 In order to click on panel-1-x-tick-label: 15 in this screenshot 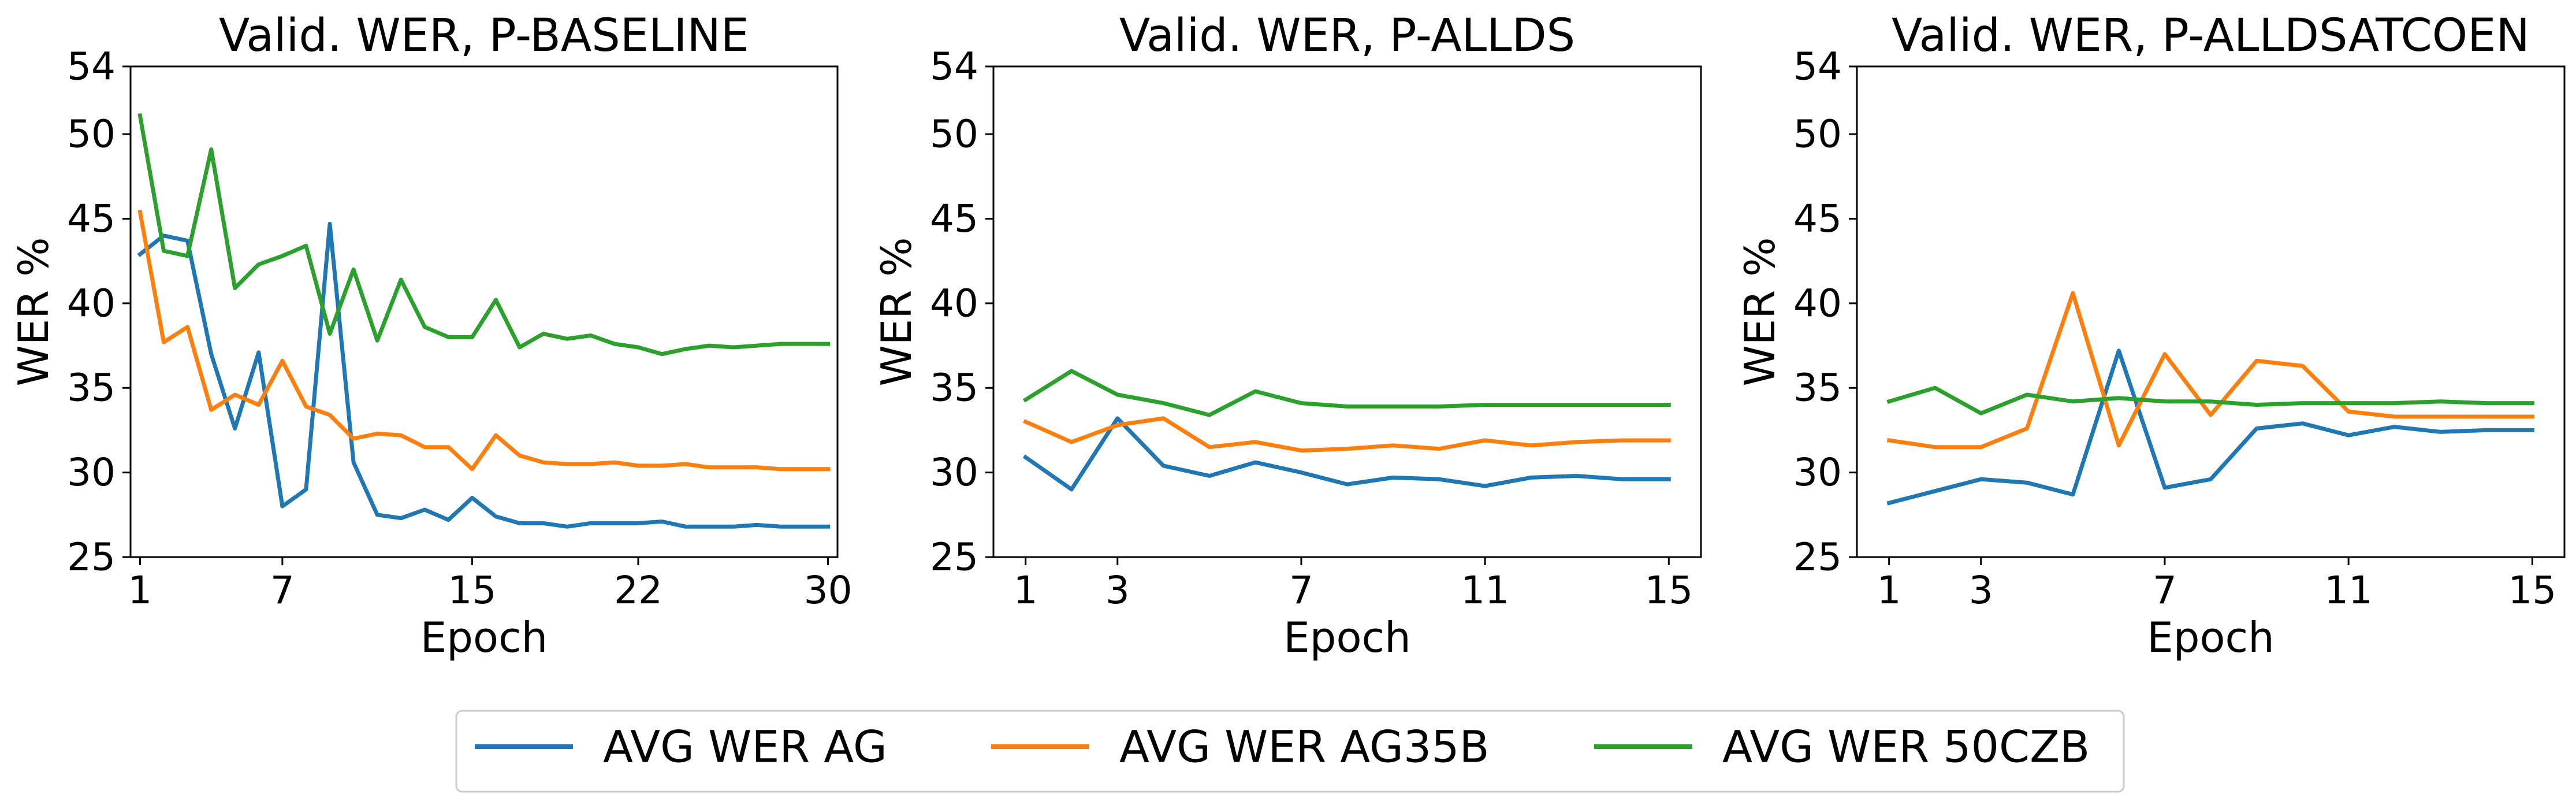, I will do `click(472, 590)`.